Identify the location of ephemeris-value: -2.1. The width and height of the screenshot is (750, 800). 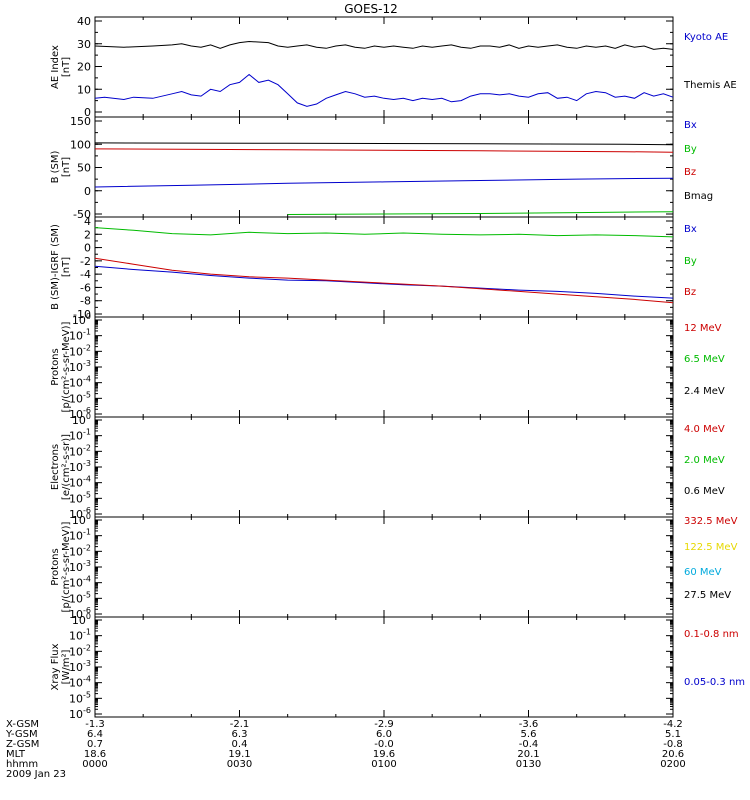
(240, 724).